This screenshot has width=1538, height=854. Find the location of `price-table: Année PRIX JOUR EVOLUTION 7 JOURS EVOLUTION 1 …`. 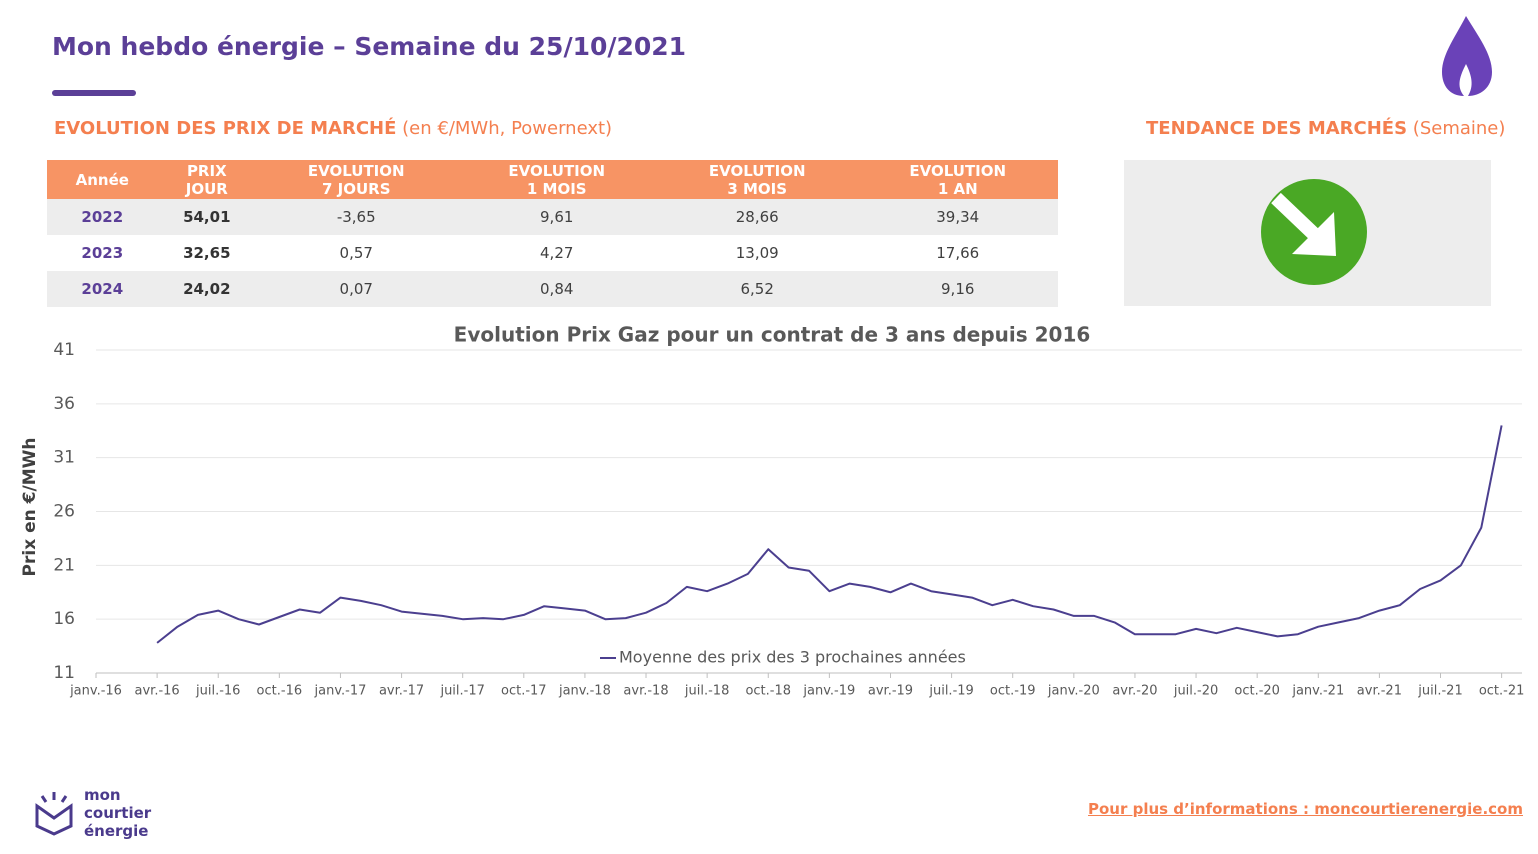

price-table: Année PRIX JOUR EVOLUTION 7 JOURS EVOLUTION 1 … is located at coordinates (552, 233).